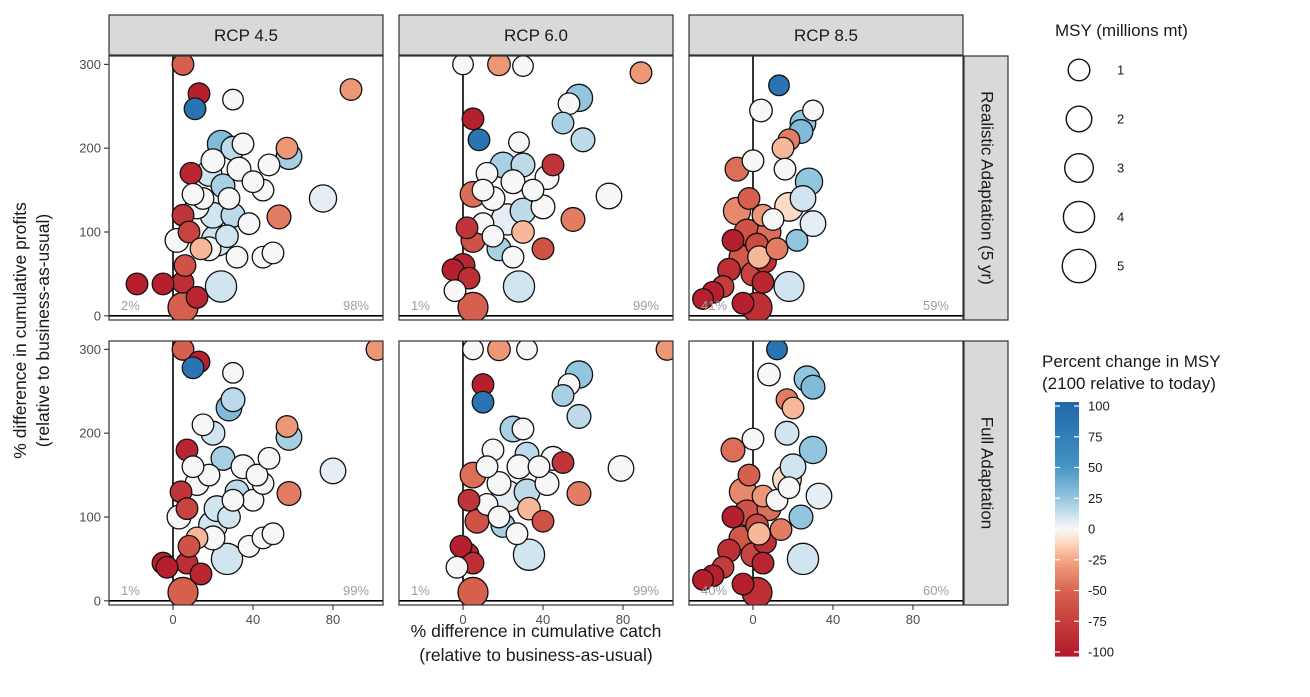  I want to click on y-axis-tick-label: 200, so click(90, 433).